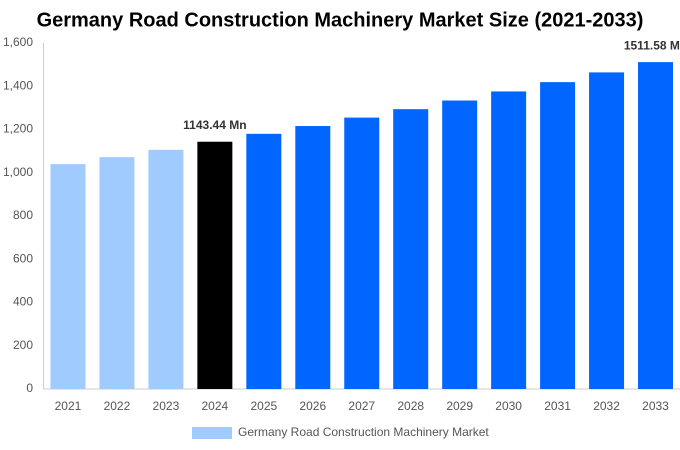  I want to click on y-tick-label: 0, so click(29, 388).